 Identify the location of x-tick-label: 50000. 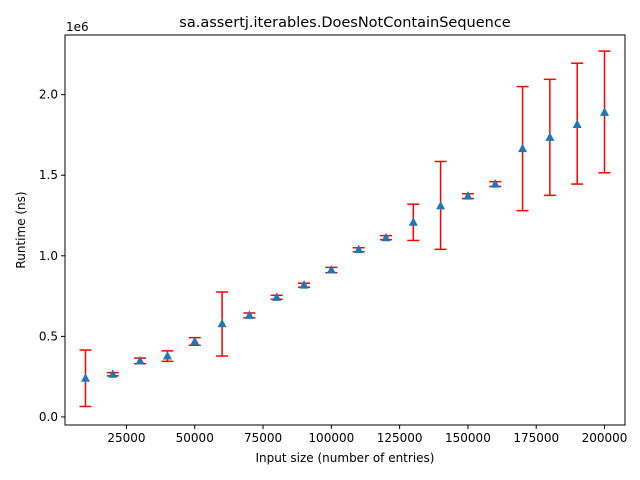
(195, 438).